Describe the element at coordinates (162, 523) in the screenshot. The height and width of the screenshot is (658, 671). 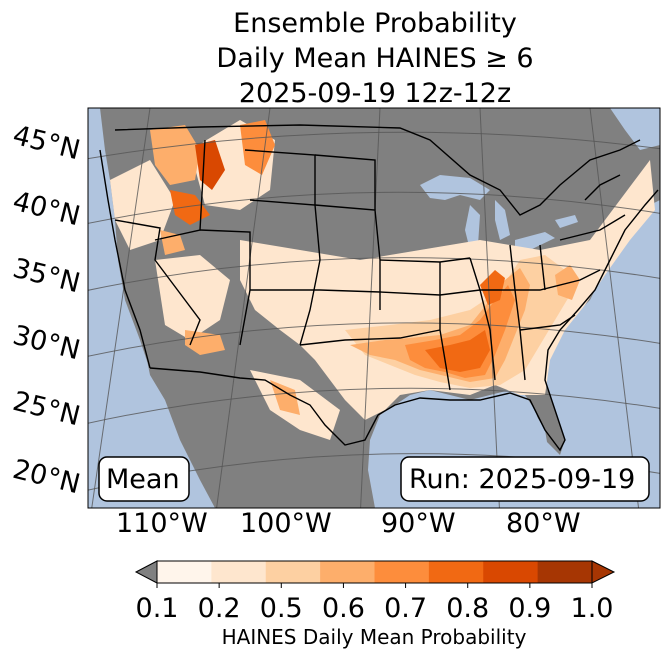
I see `lon-label-110: 110°W` at that location.